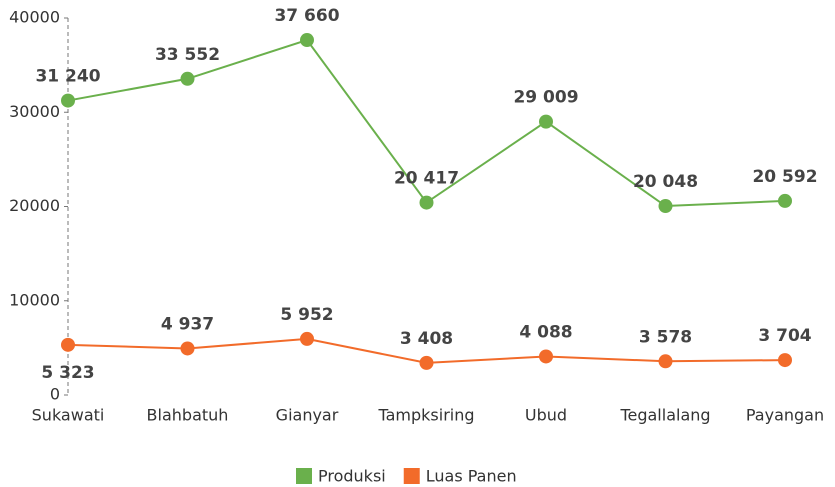 The image size is (835, 487). I want to click on y-tick-label: 30000, so click(34, 111).